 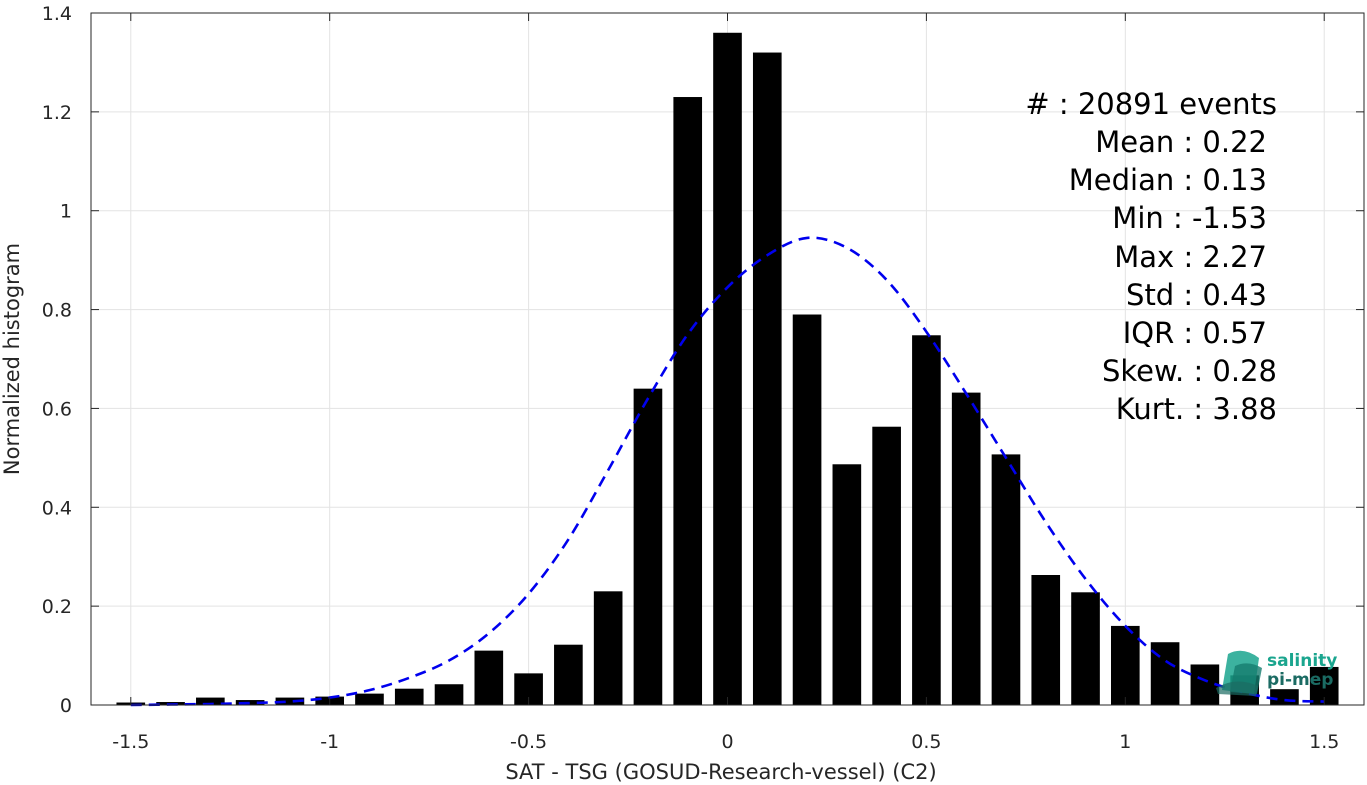 What do you see at coordinates (66, 706) in the screenshot?
I see `y-tick-label: 0` at bounding box center [66, 706].